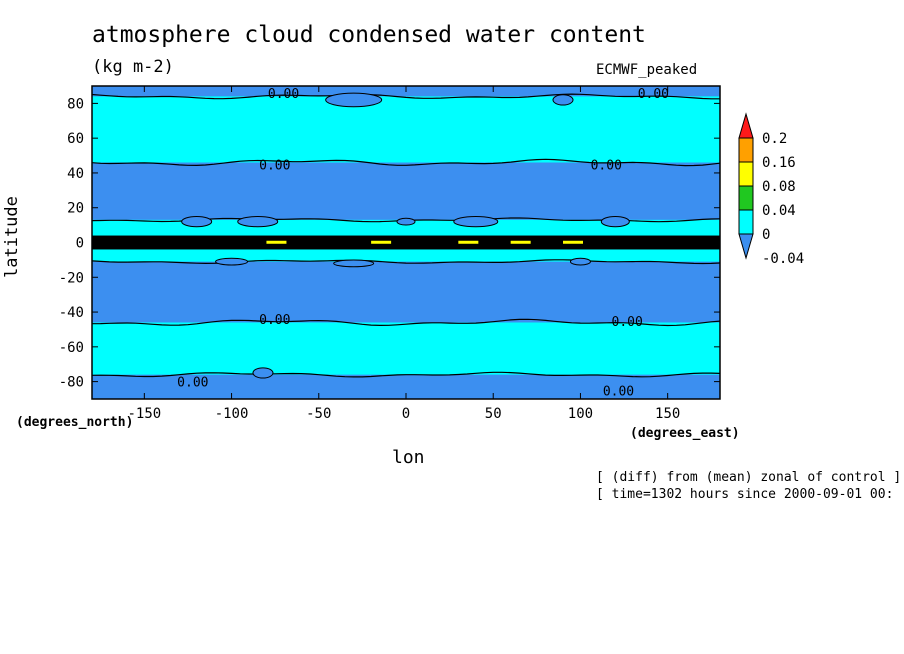 This screenshot has width=904, height=654. Describe the element at coordinates (783, 259) in the screenshot. I see `colorbar-label-0: -0.04` at that location.